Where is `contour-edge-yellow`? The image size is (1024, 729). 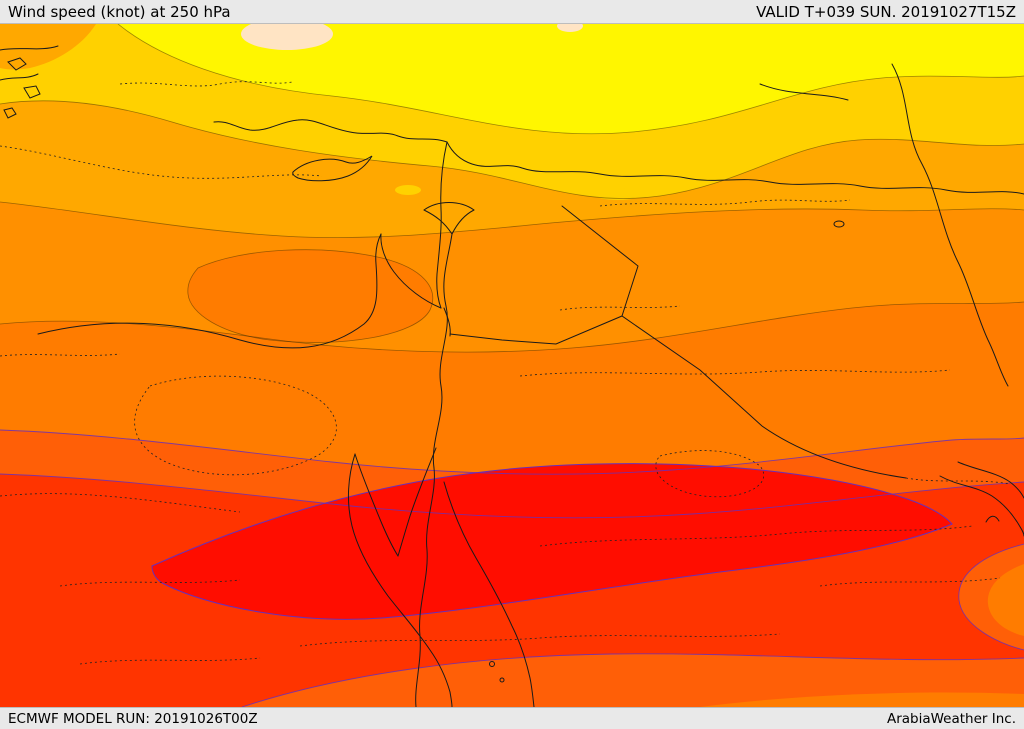
contour-edge-yellow is located at coordinates (570, 79).